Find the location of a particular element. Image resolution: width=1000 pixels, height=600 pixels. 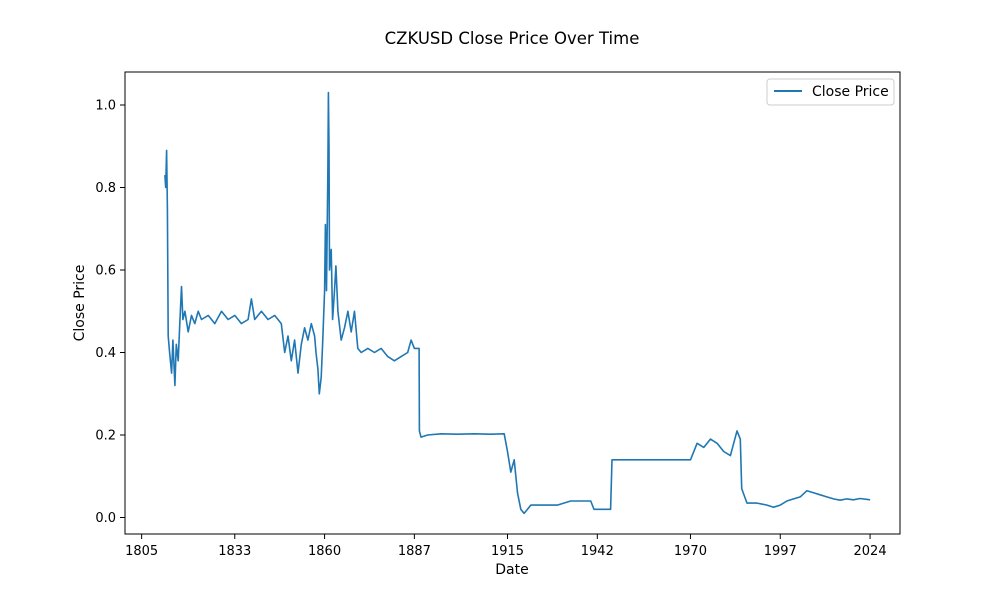

x-tick-label: 1942 is located at coordinates (597, 551).